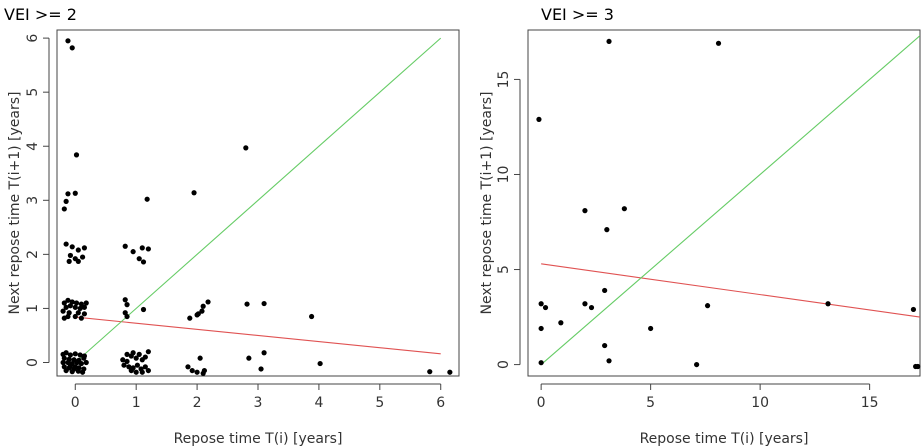 The image size is (922, 447). I want to click on x-tick-label: 4, so click(318, 403).